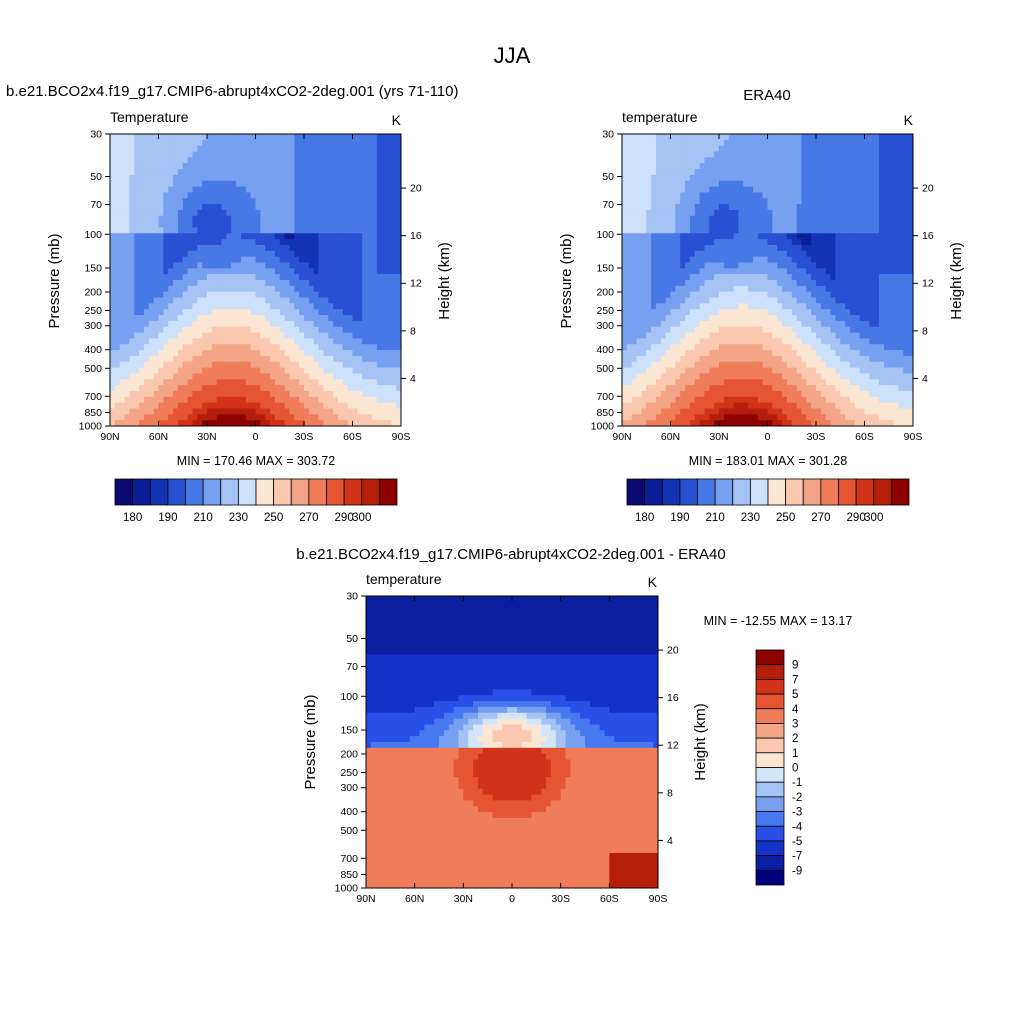 This screenshot has width=1024, height=1024. I want to click on ylabel-right-model: Height (km), so click(444, 281).